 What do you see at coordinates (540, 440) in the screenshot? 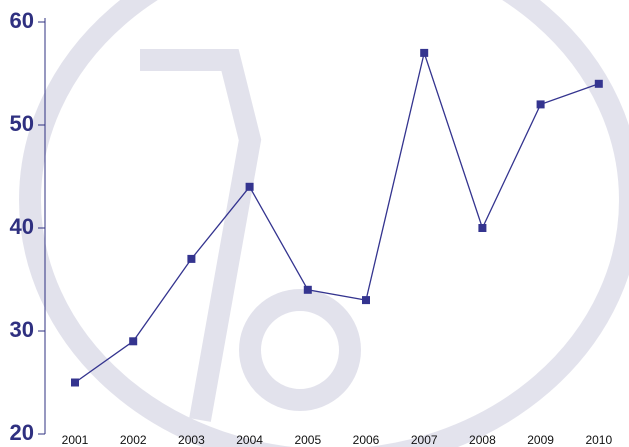
I see `x-tick-label: 2009` at bounding box center [540, 440].